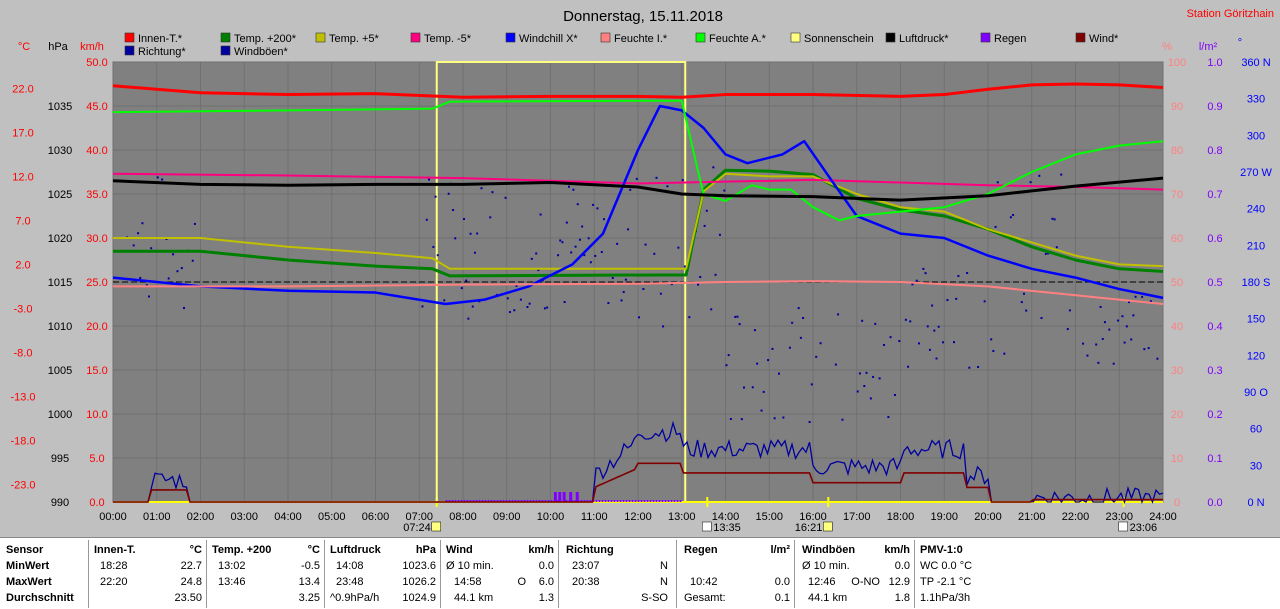 This screenshot has height=609, width=1280. Describe the element at coordinates (944, 517) in the screenshot. I see `x-tick-label: 19:00` at that location.